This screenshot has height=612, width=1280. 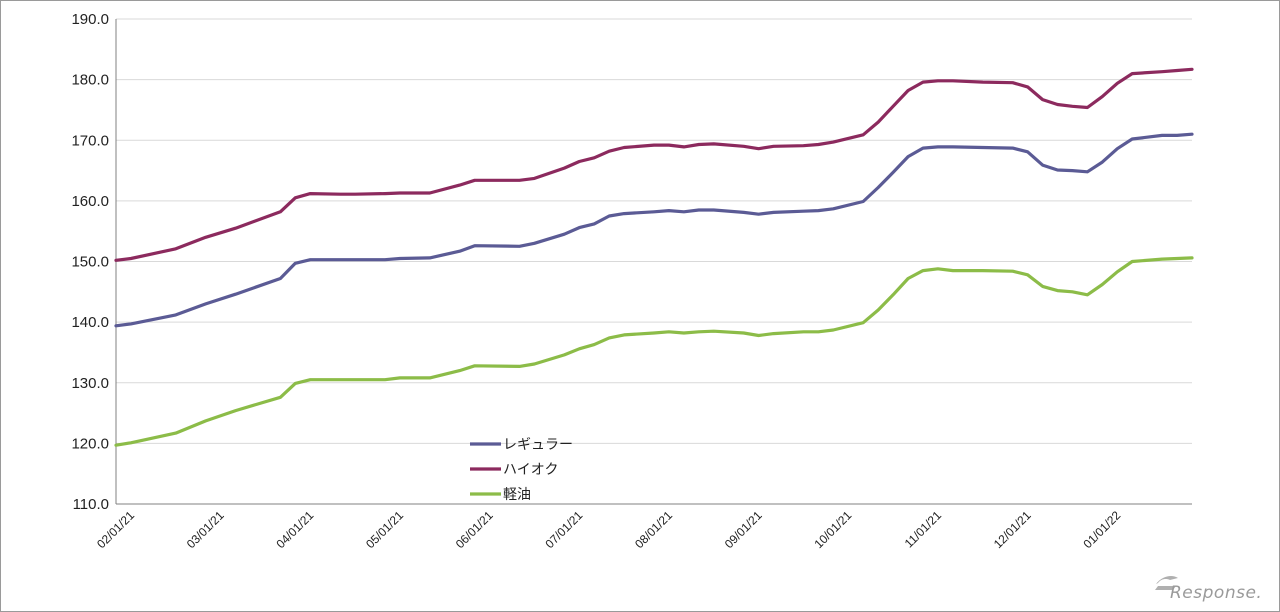 I want to click on watermark: Response., so click(x=1208, y=589).